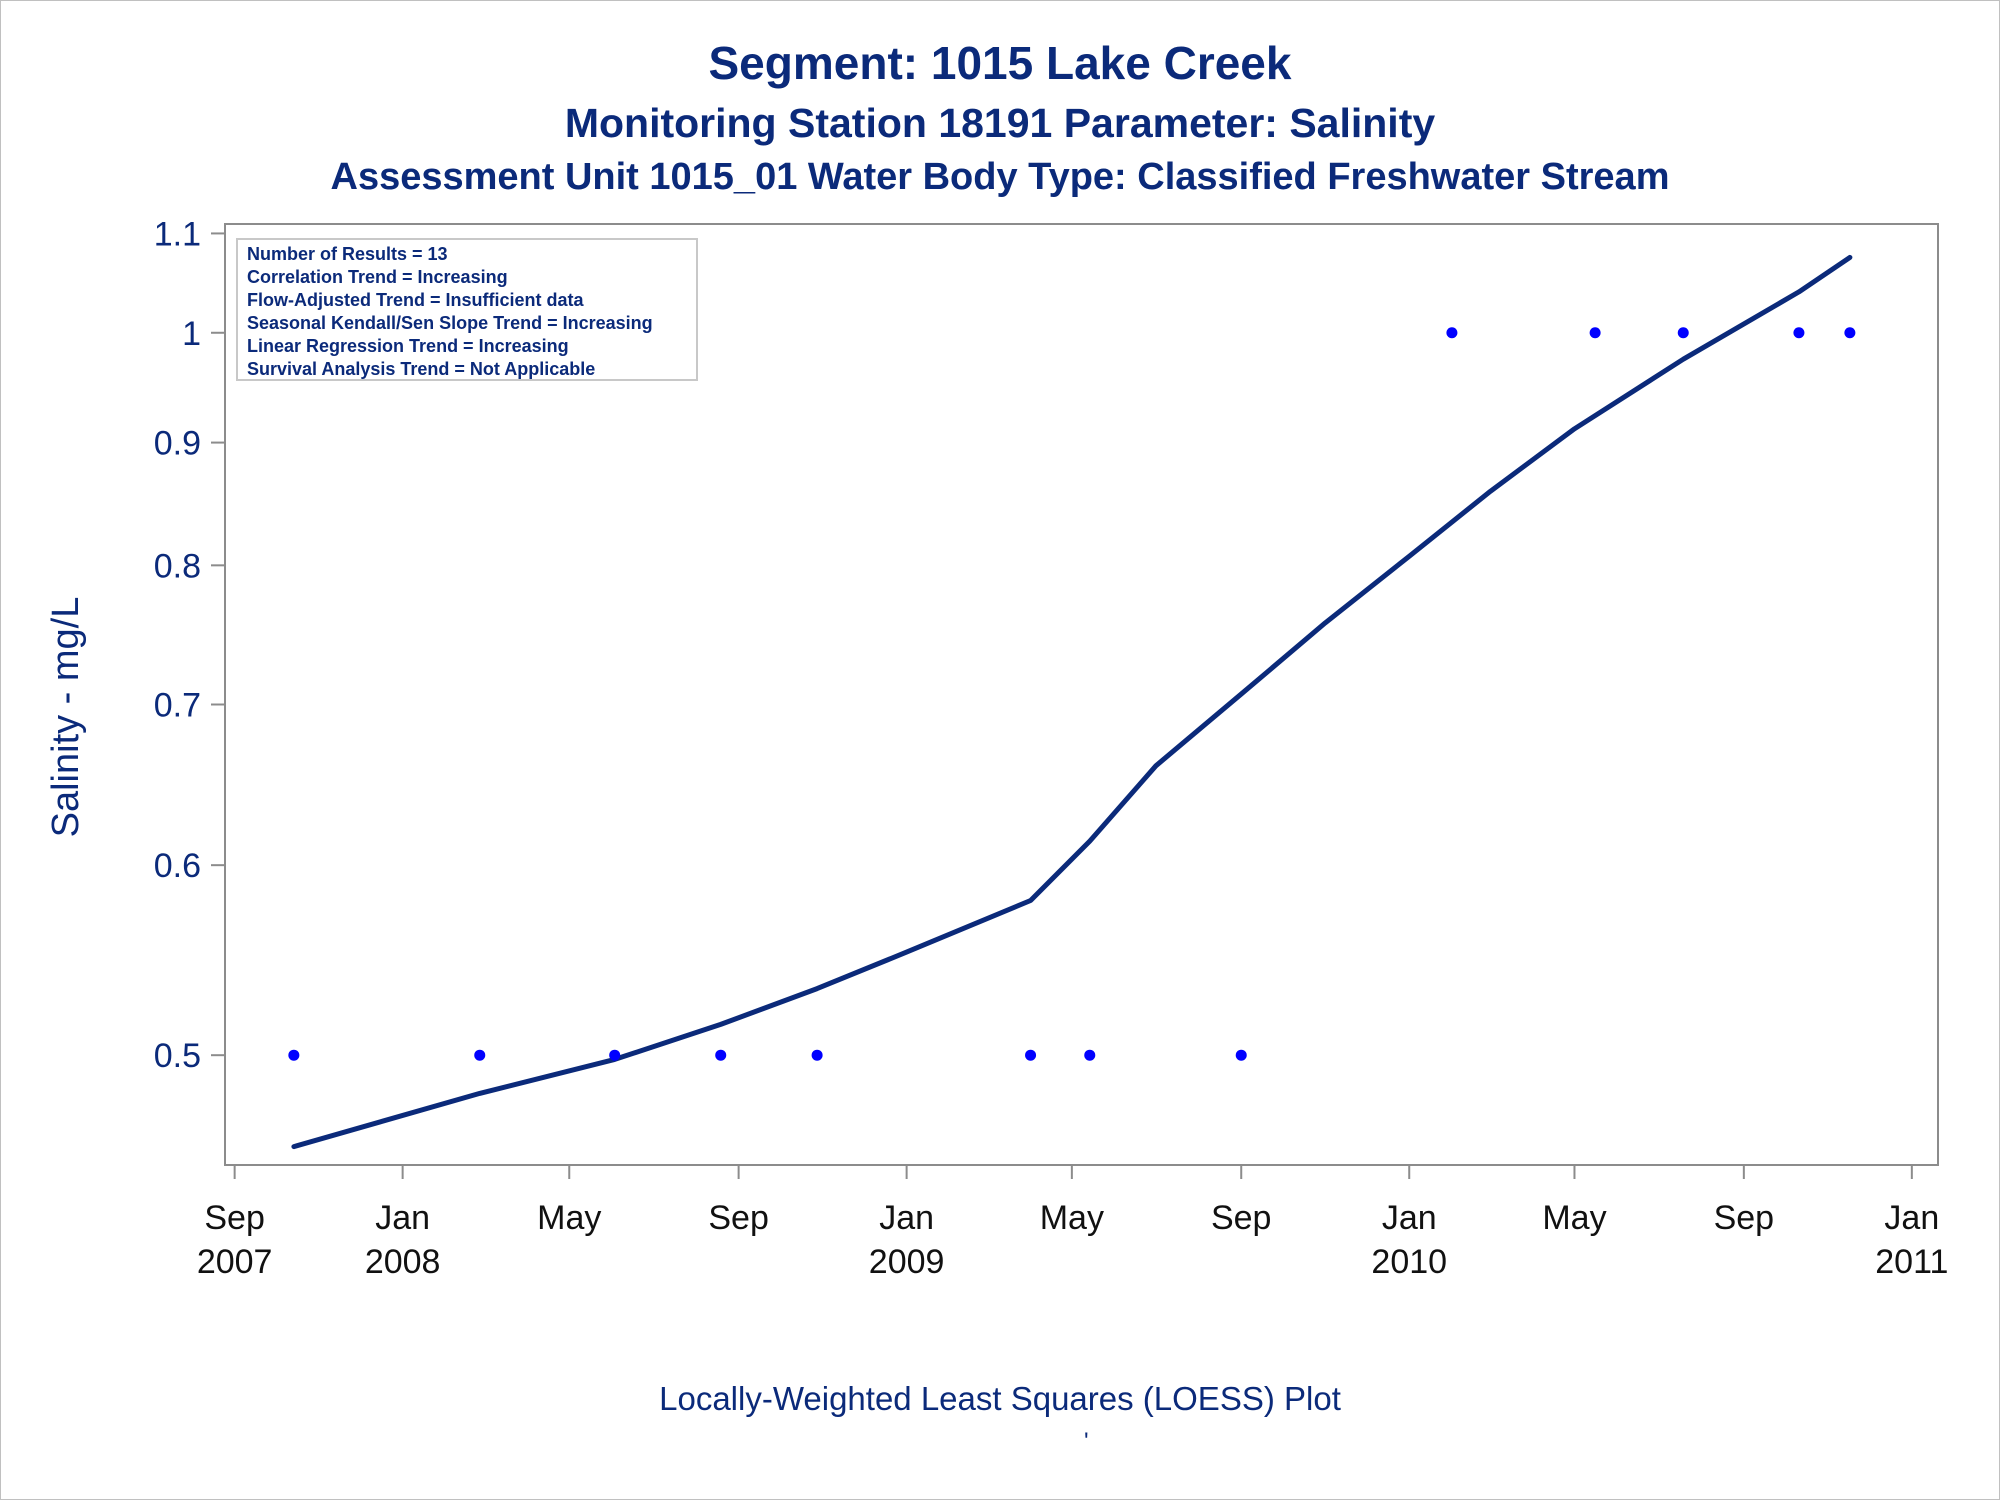  I want to click on stats-line: Number of Results = 13, so click(347, 254).